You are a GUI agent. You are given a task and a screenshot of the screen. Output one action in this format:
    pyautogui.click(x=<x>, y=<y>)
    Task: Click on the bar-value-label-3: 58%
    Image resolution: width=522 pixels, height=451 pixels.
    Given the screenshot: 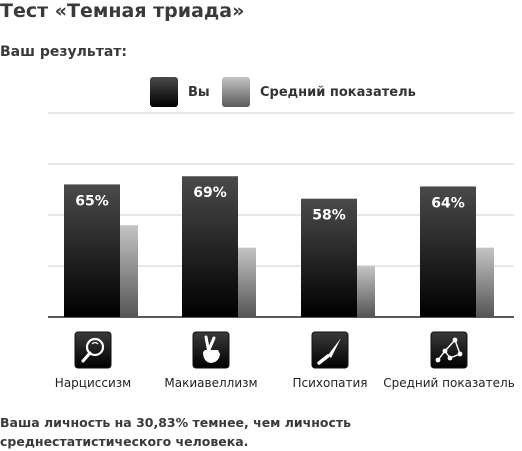 What is the action you would take?
    pyautogui.click(x=329, y=216)
    